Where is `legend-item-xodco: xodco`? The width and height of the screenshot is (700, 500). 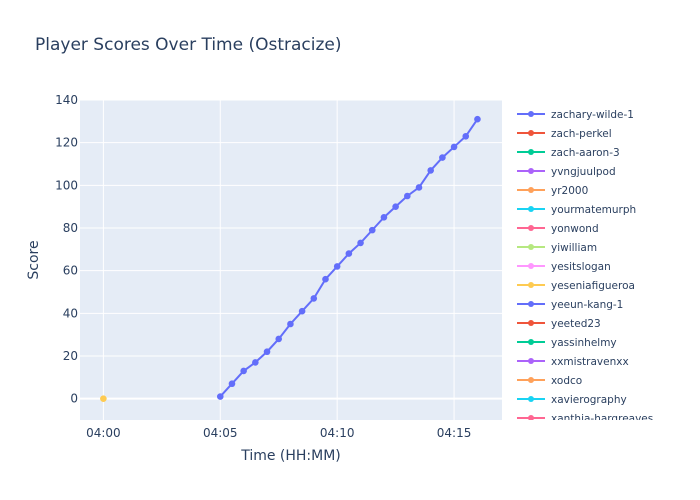 legend-item-xodco: xodco is located at coordinates (549, 381).